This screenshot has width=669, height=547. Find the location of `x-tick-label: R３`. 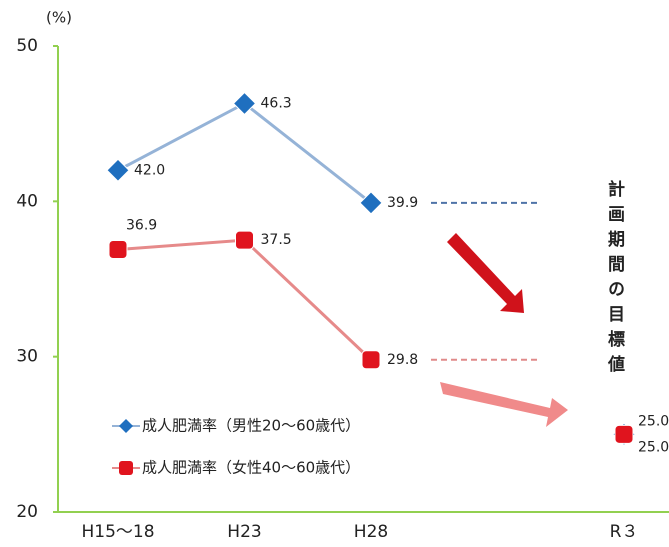

x-tick-label: R３ is located at coordinates (624, 532).